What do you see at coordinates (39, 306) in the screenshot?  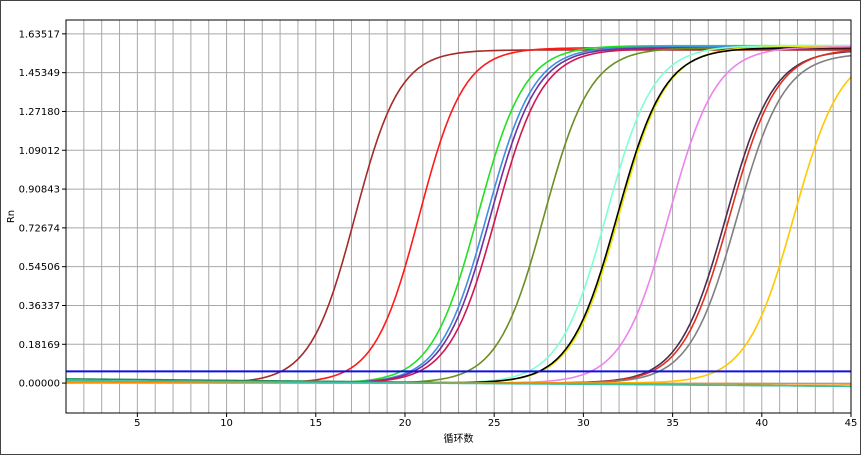 I see `y-tick-label: 0.36337` at bounding box center [39, 306].